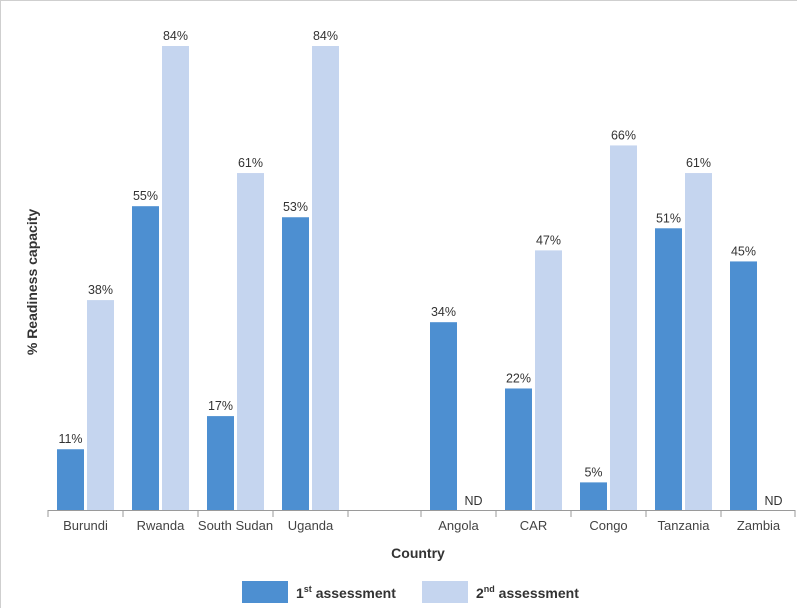 The height and width of the screenshot is (609, 798). Describe the element at coordinates (773, 501) in the screenshot. I see `value-label-zambia-2nd-assessment: ND` at that location.